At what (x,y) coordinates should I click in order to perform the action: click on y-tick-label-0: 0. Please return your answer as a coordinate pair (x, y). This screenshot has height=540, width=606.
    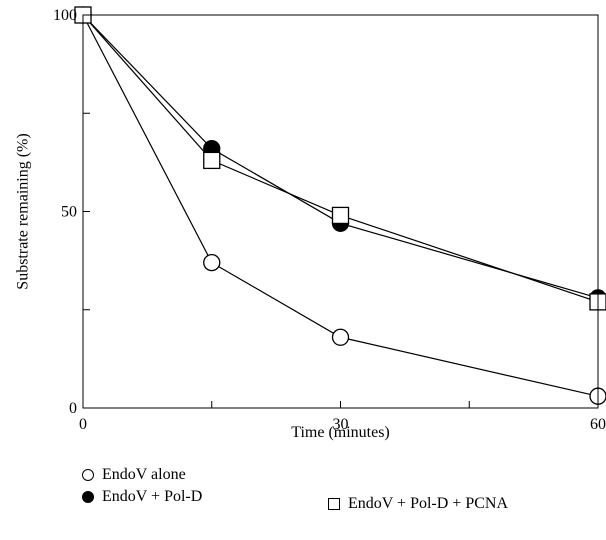
    Looking at the image, I should click on (73, 408).